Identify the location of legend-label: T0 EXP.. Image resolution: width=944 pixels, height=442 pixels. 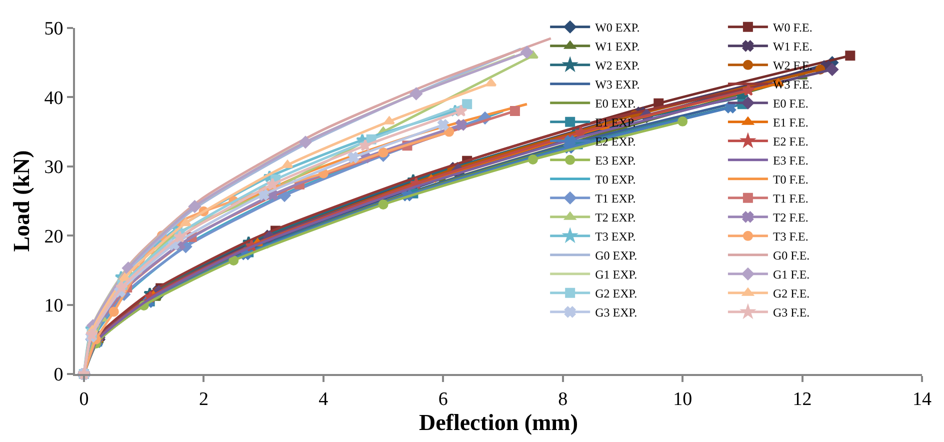
(615, 179).